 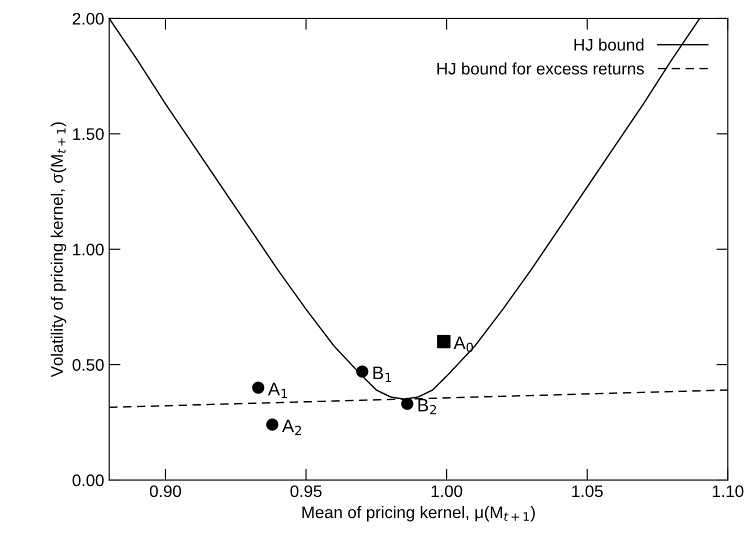 What do you see at coordinates (88, 250) in the screenshot?
I see `y-tick-label: 1.00` at bounding box center [88, 250].